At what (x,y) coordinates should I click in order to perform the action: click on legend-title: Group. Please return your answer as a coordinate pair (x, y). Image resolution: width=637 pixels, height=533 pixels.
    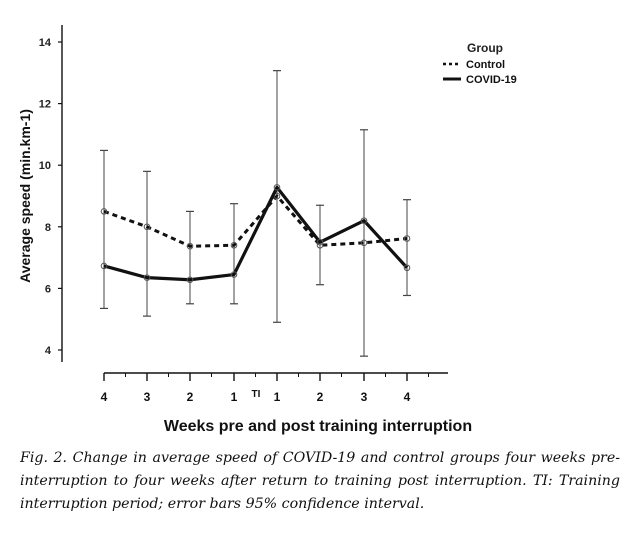
    Looking at the image, I should click on (485, 48).